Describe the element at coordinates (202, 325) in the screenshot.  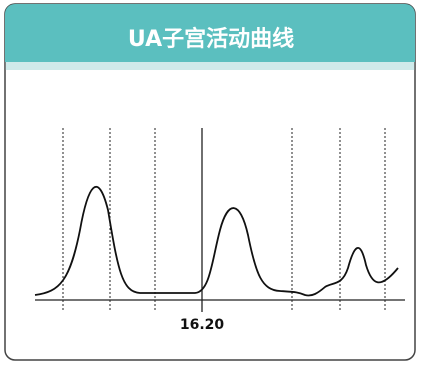
I see `marker-label: 16.20` at that location.